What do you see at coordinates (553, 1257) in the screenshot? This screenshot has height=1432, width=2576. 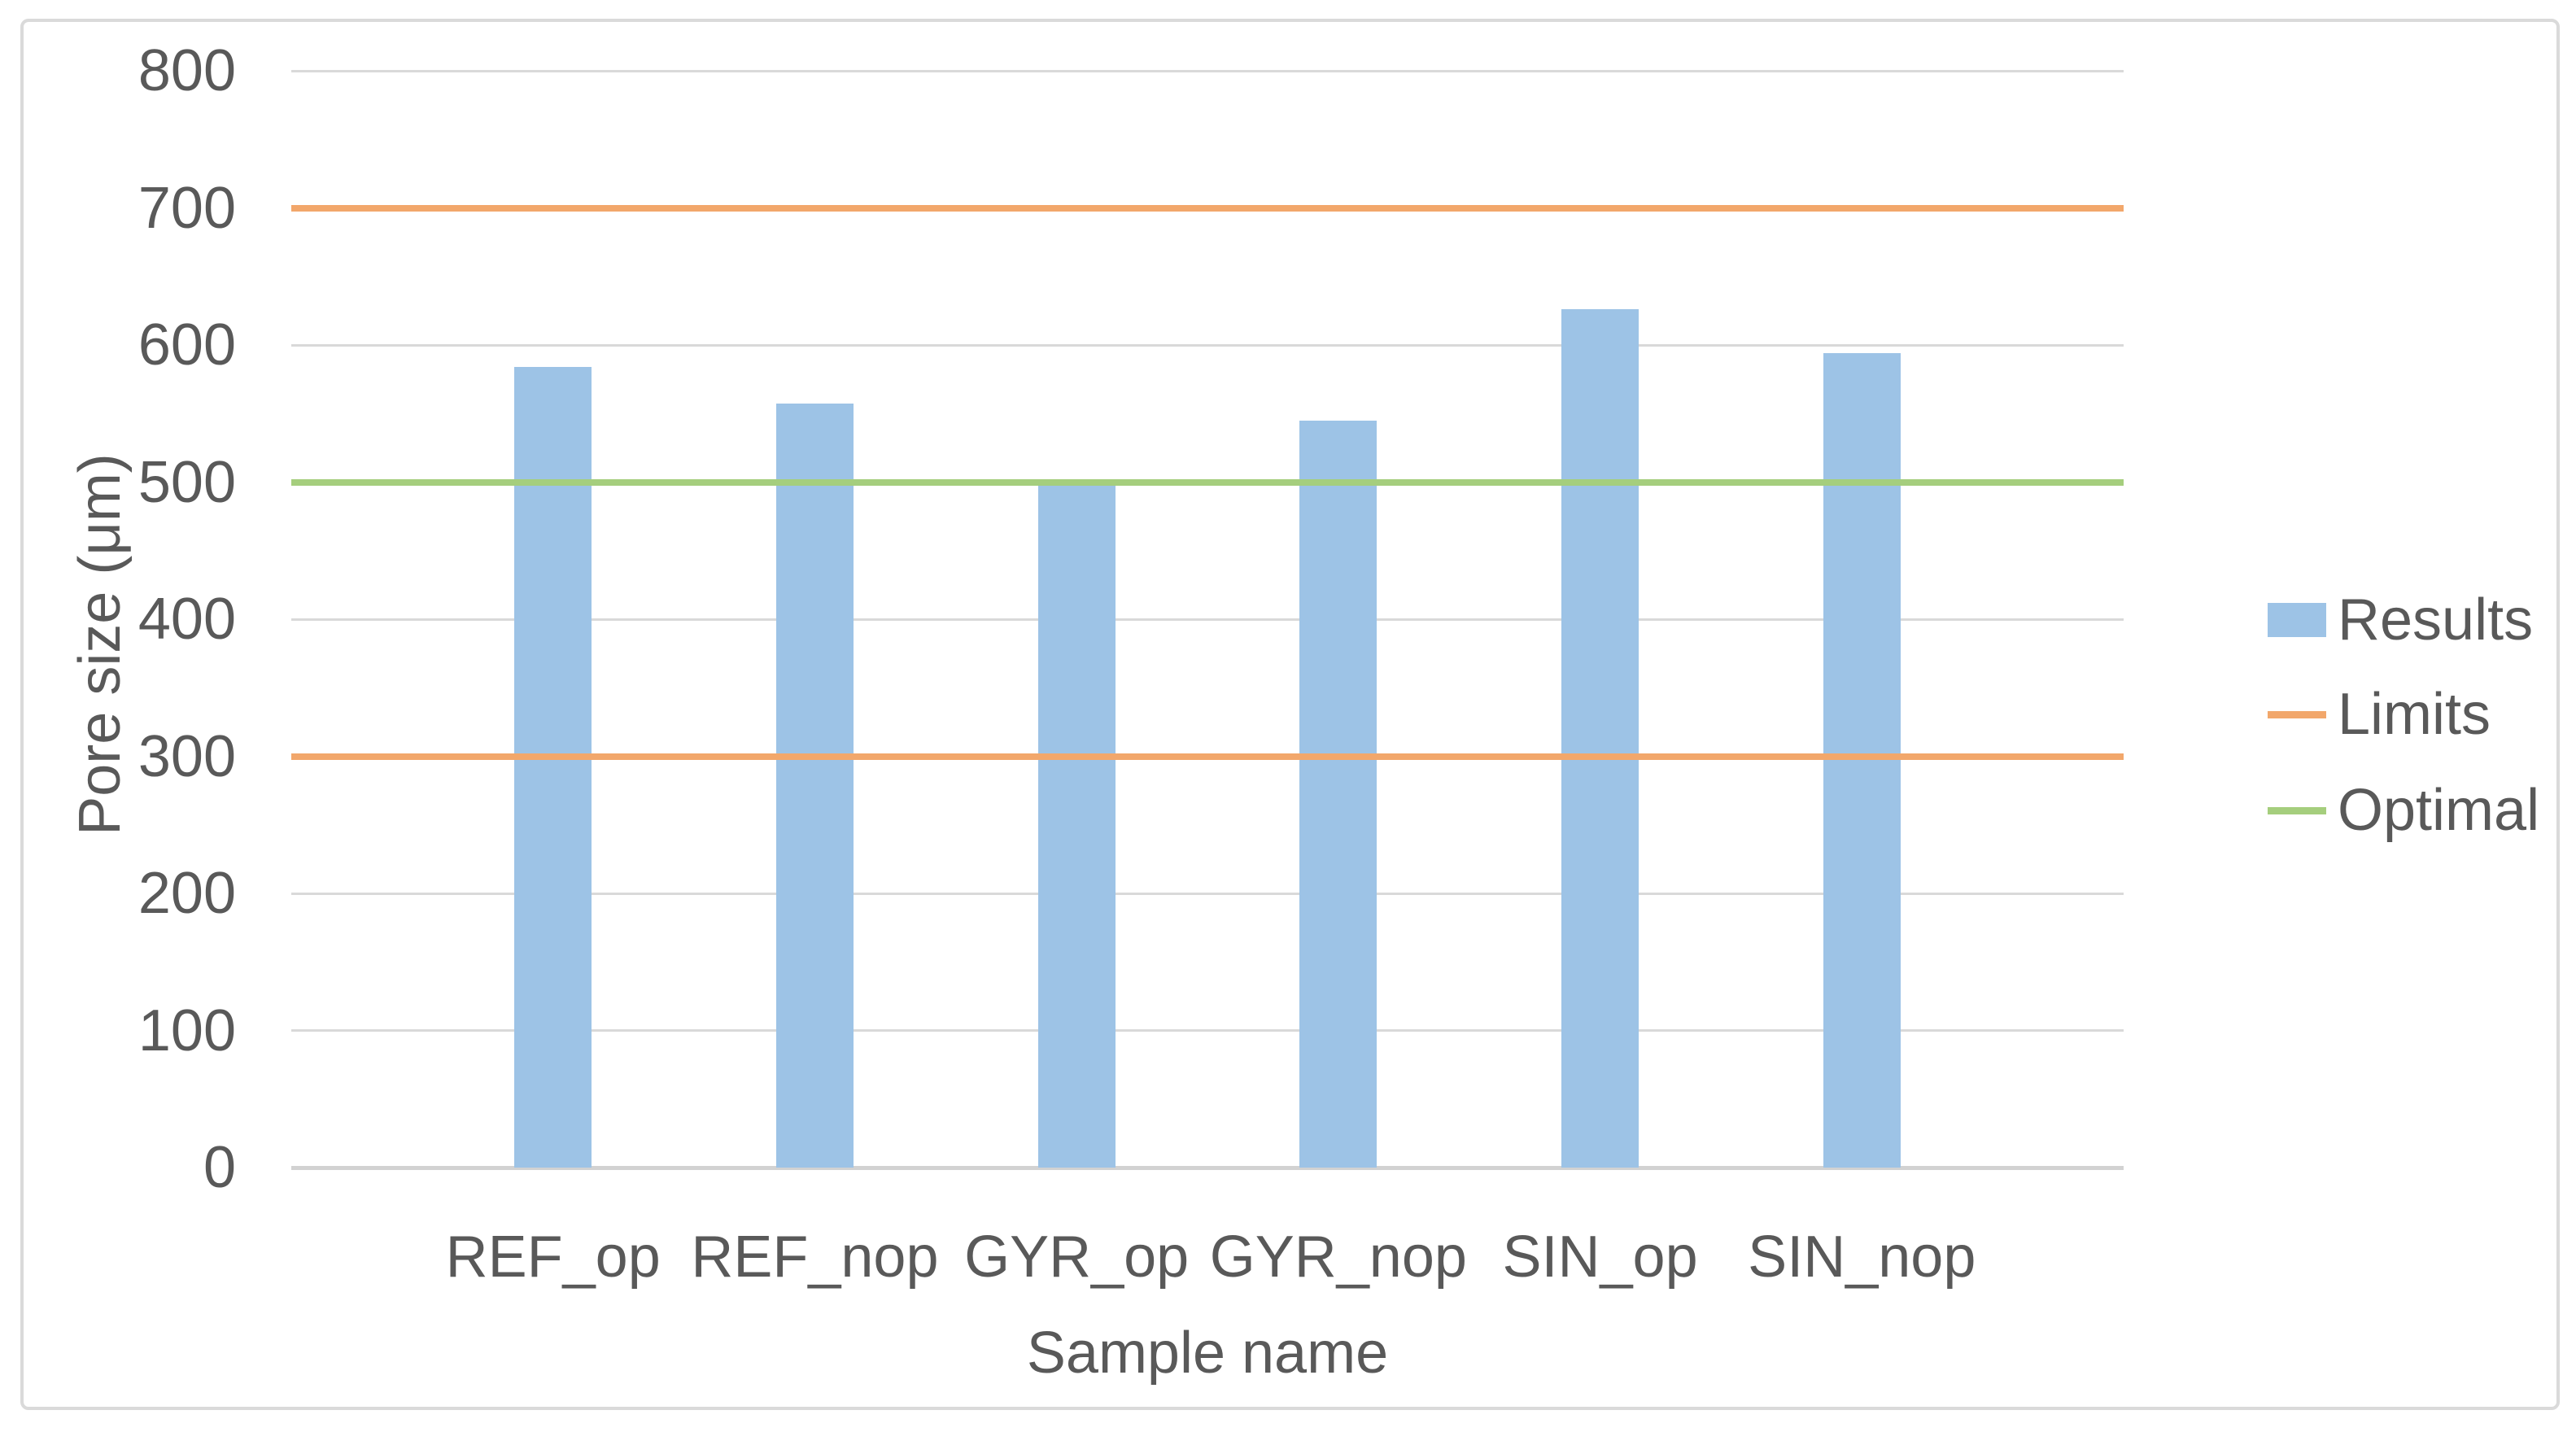 I see `x-tick-label-REF_op: REF_op` at bounding box center [553, 1257].